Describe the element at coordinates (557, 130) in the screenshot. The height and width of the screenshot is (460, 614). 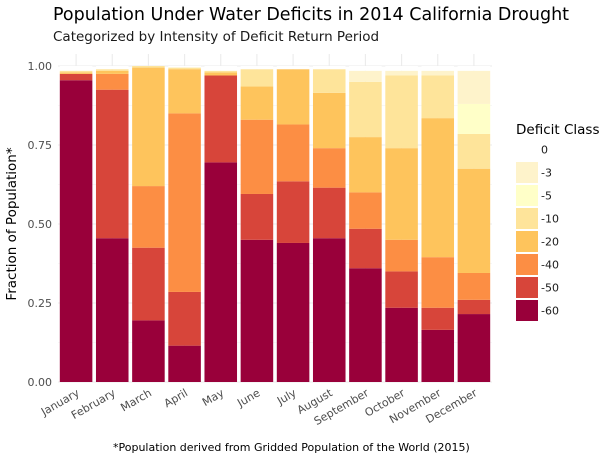
I see `legend-title: Deficit Class` at that location.